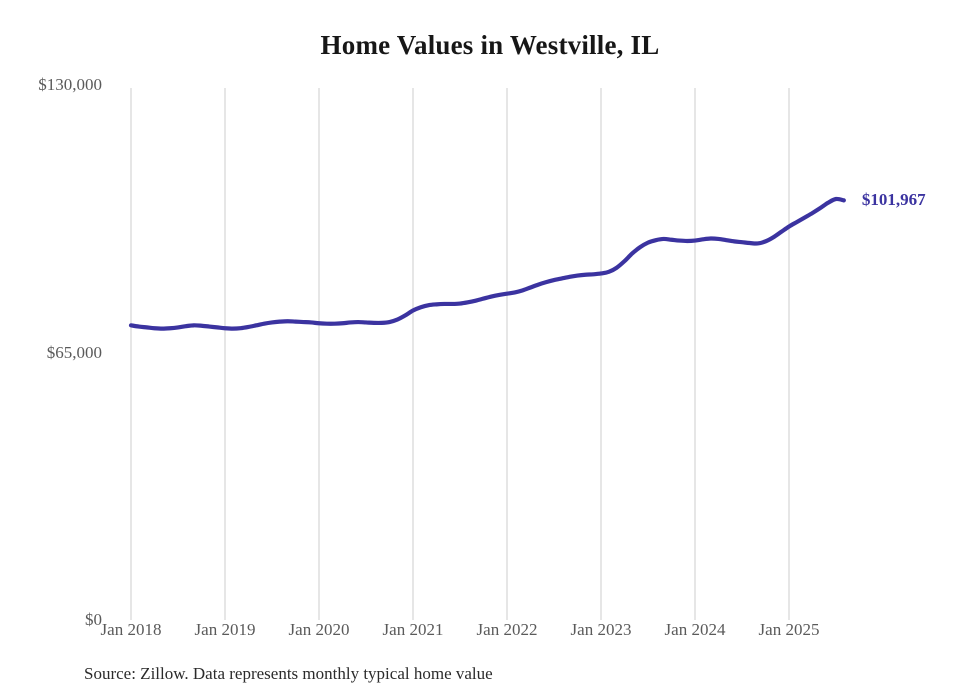 This screenshot has width=980, height=699. I want to click on x-tick-label-jan-2025: Jan 2025, so click(789, 629).